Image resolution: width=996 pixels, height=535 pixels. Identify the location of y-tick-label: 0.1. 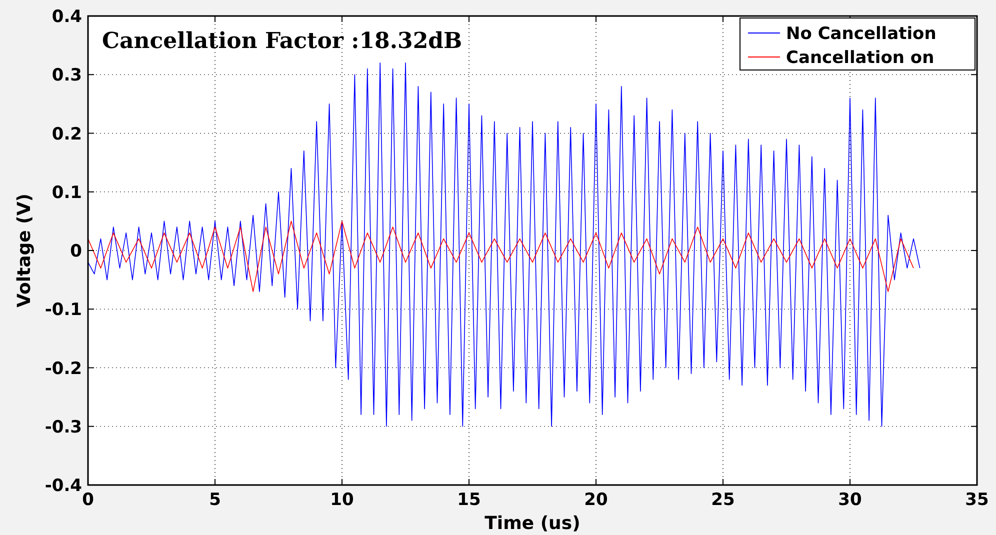
(67, 192).